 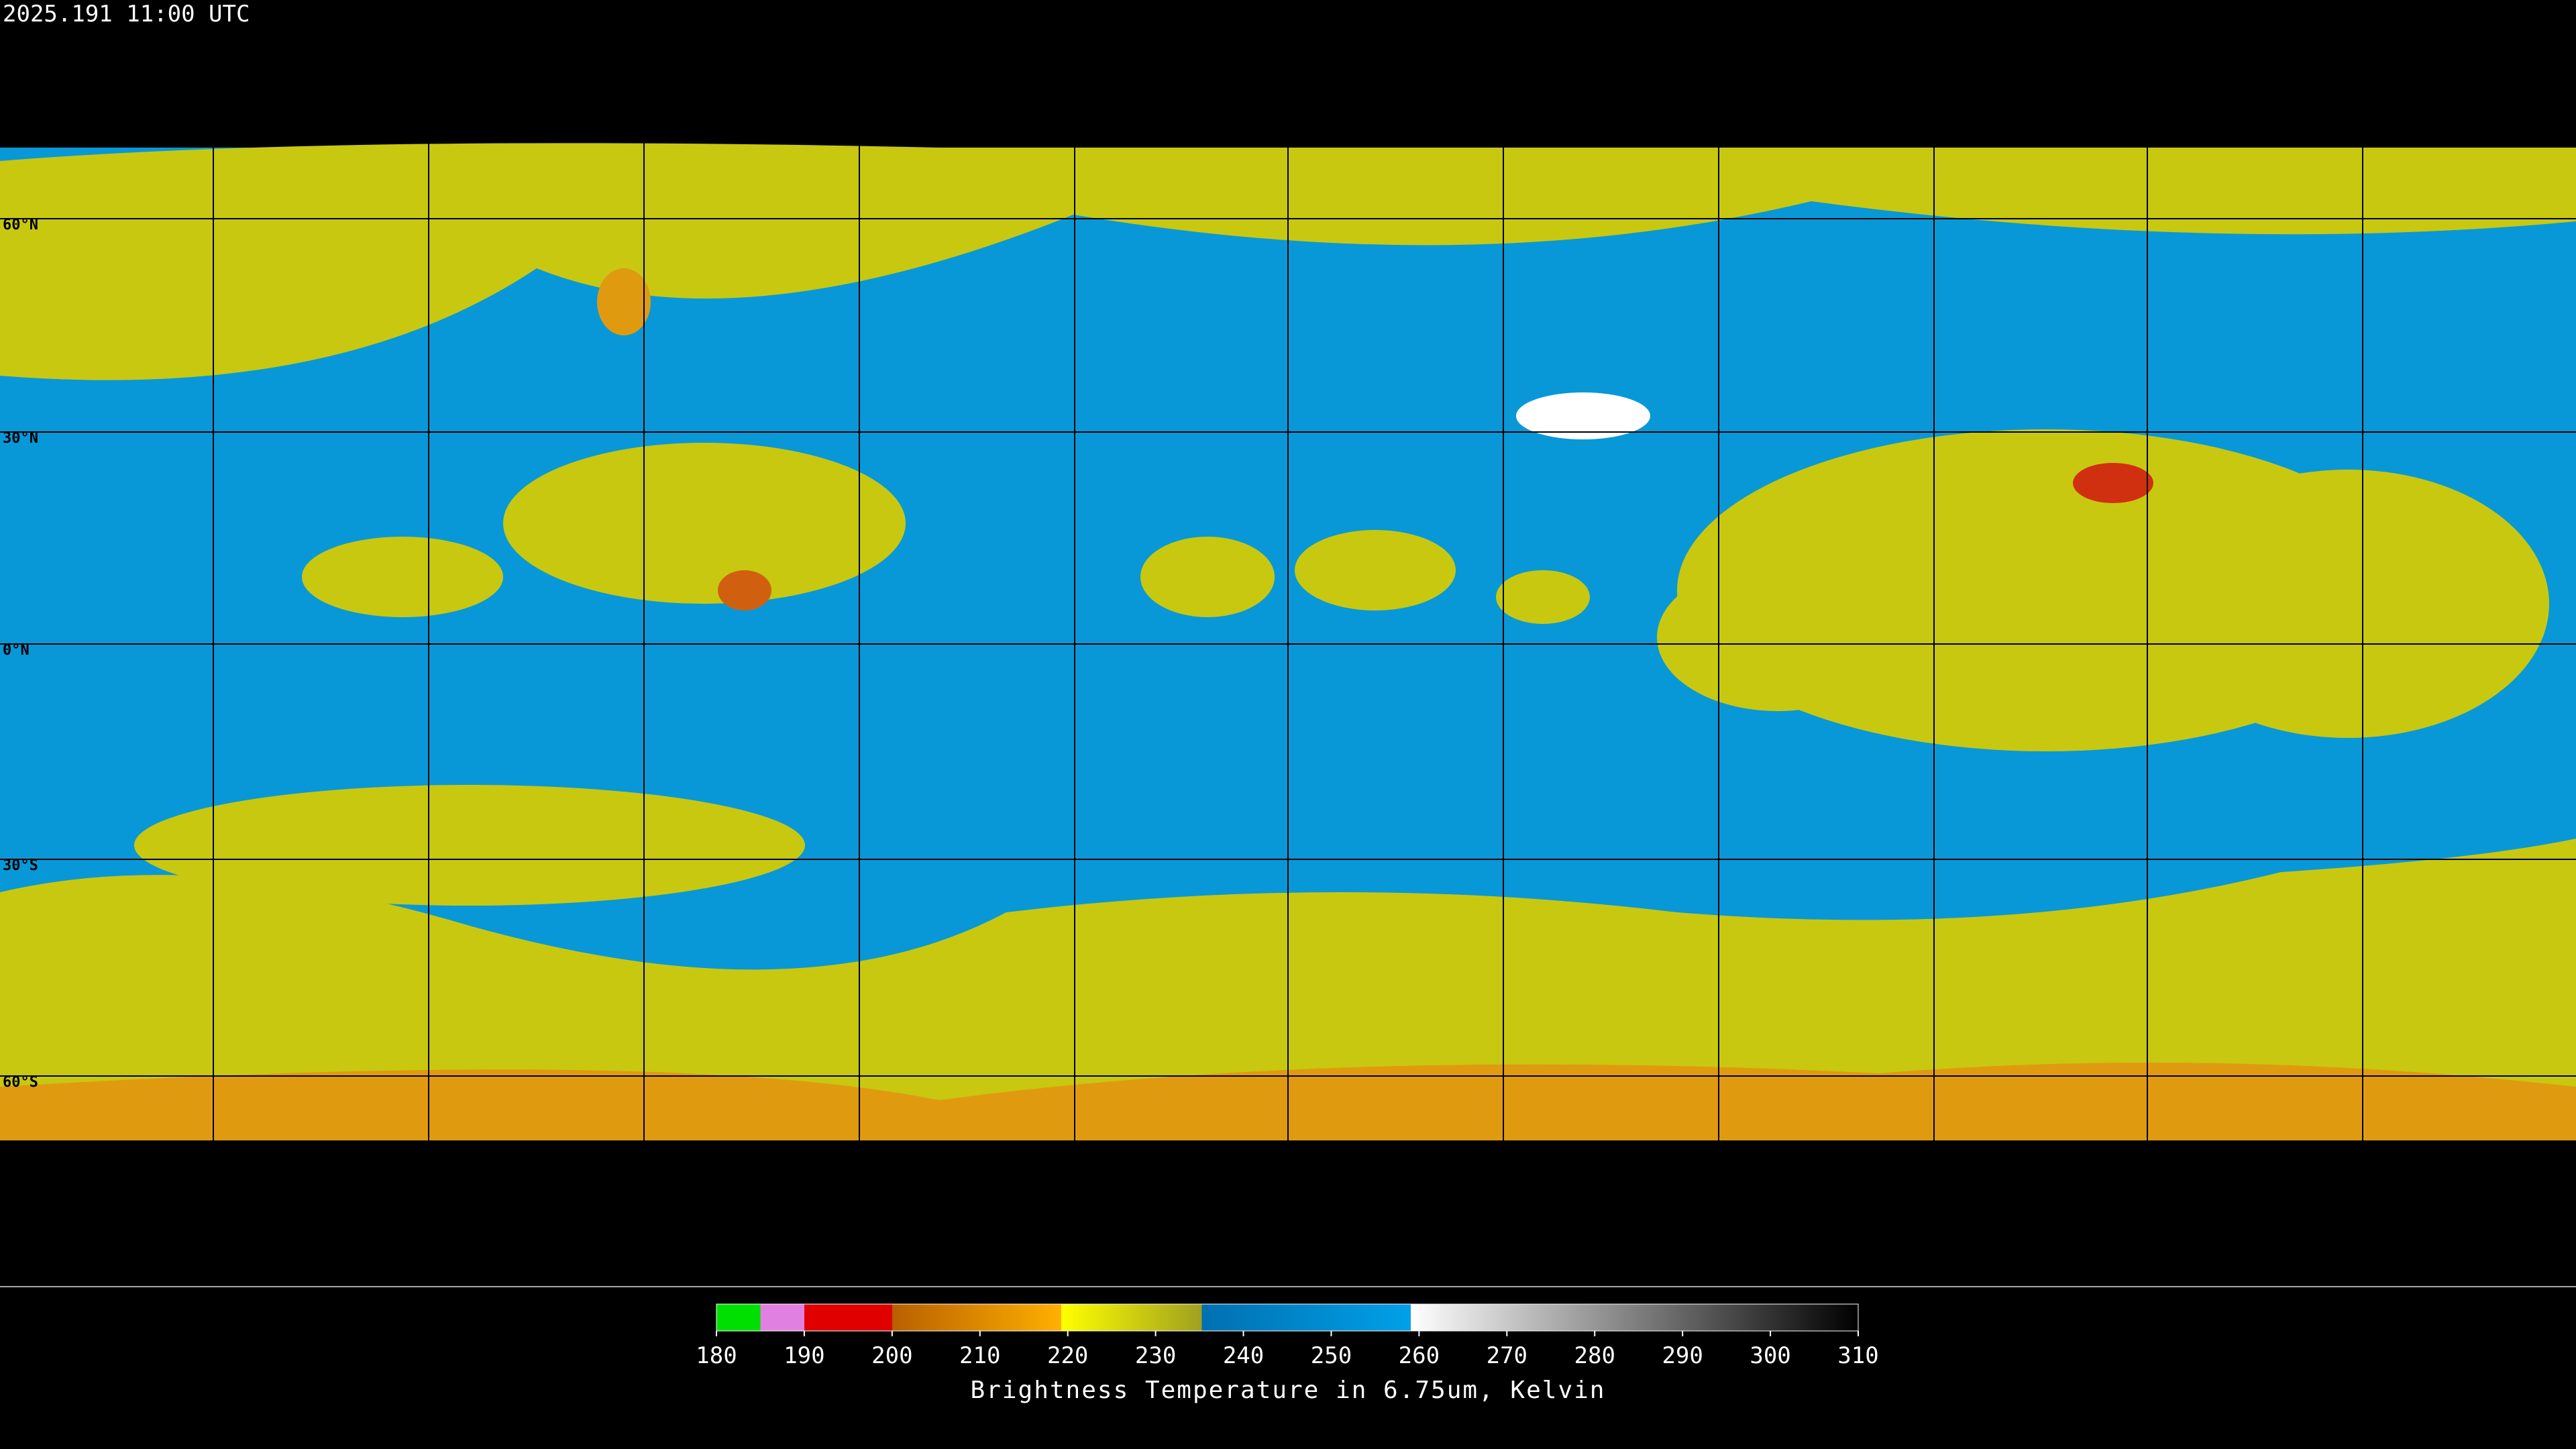 What do you see at coordinates (716, 1355) in the screenshot?
I see `colorbar-tick-label: 180` at bounding box center [716, 1355].